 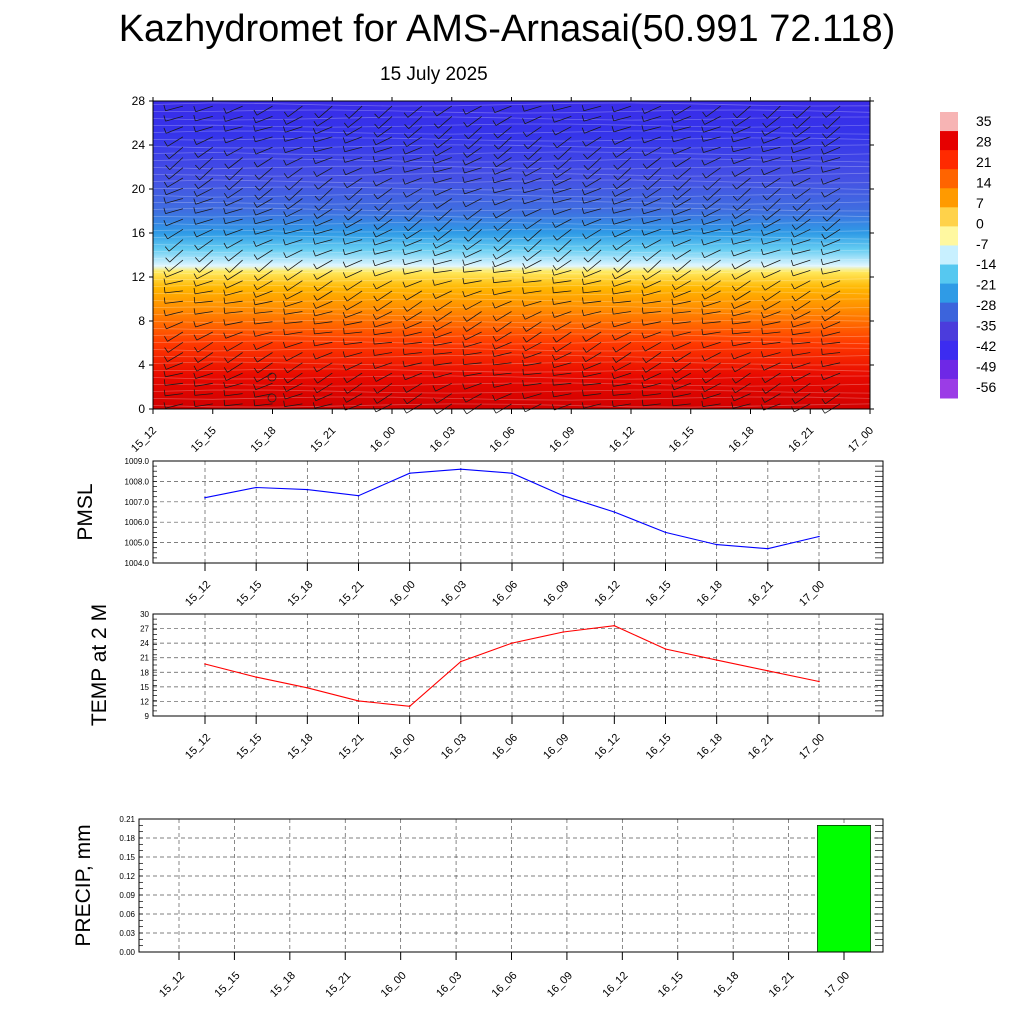 What do you see at coordinates (682, 440) in the screenshot?
I see `x-tick-label: 16_15` at bounding box center [682, 440].